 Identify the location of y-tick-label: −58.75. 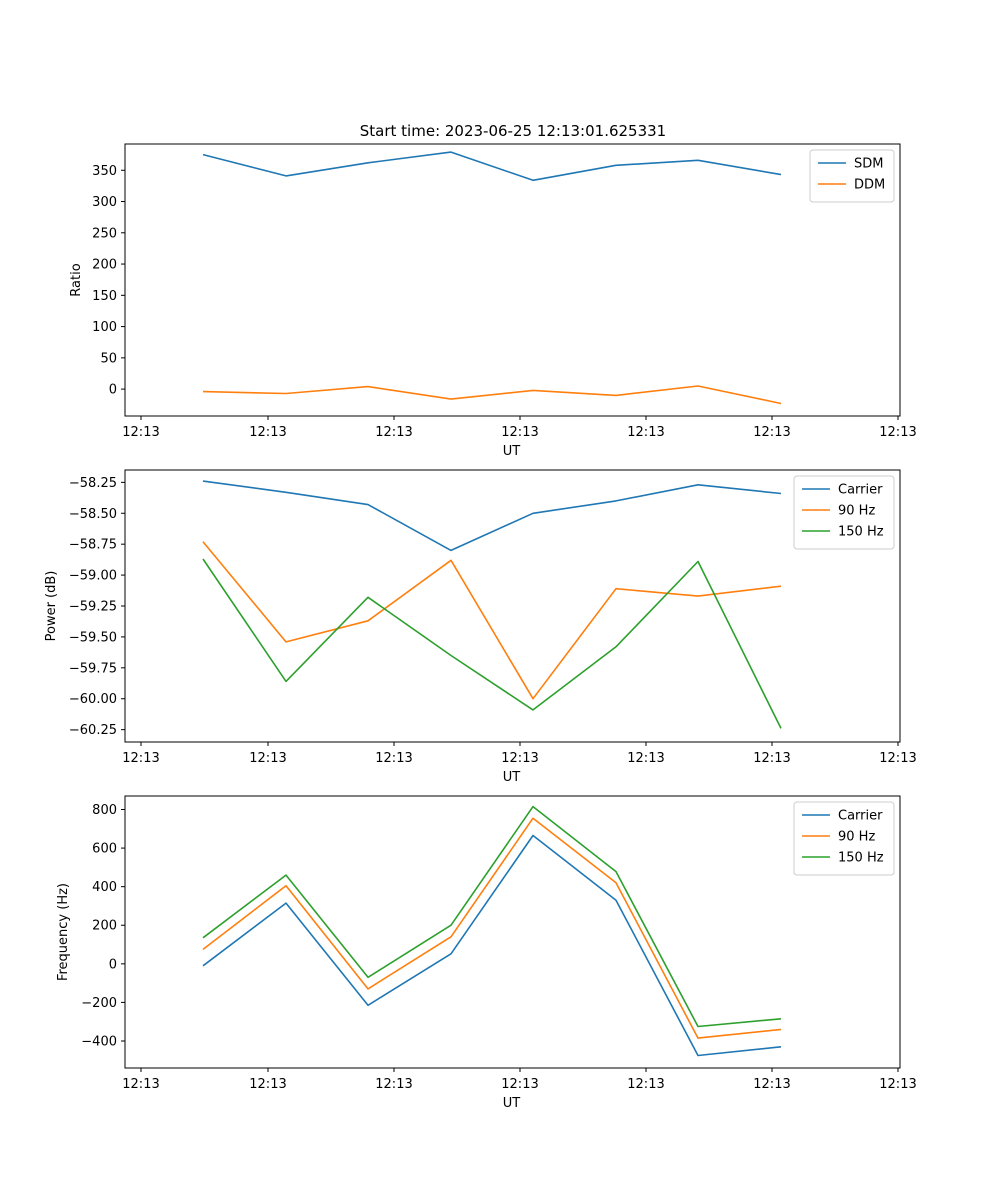
(93, 545).